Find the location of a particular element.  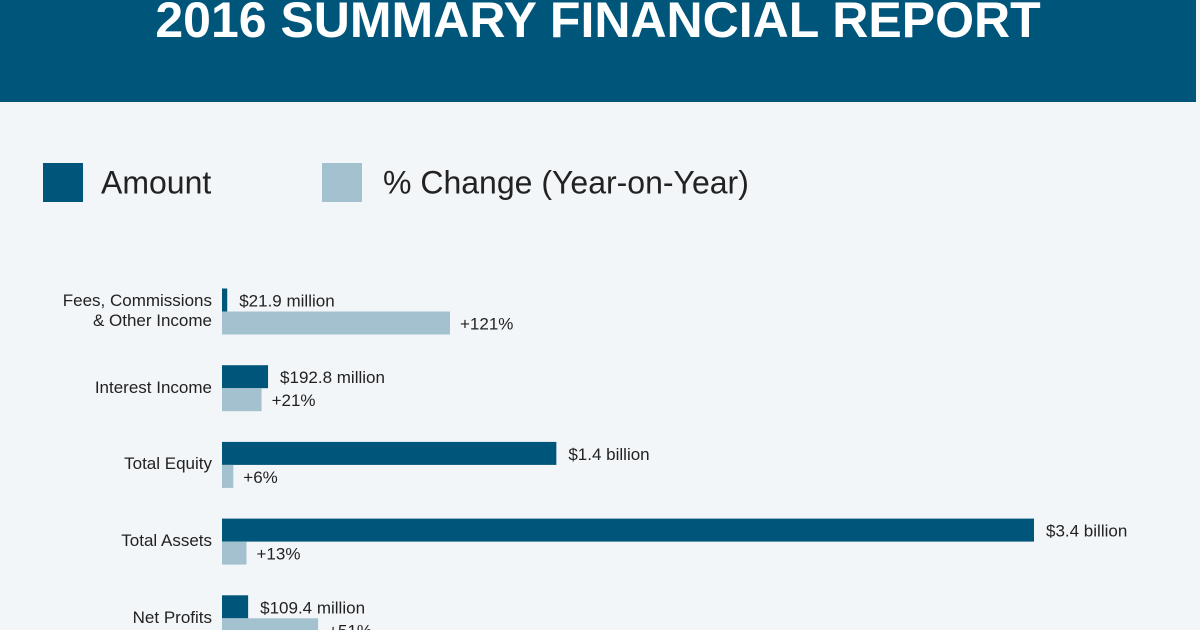

value-label: $21.9 million is located at coordinates (286, 300).